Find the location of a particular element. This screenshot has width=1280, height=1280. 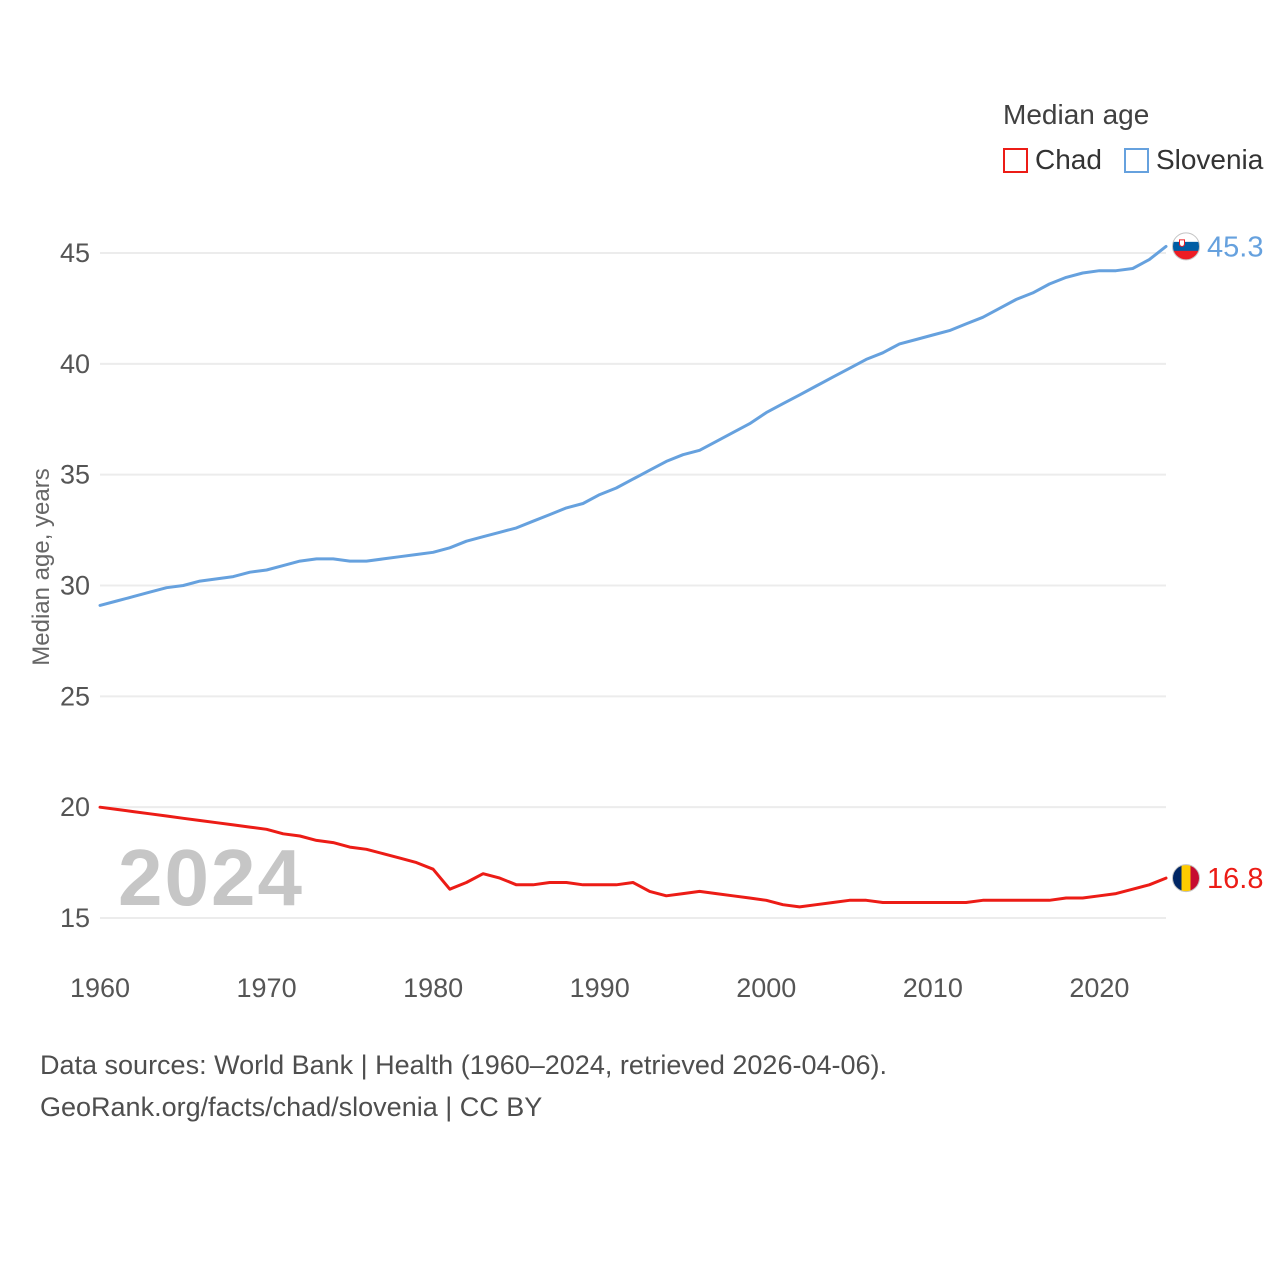

chad-flag-border is located at coordinates (1186, 878).